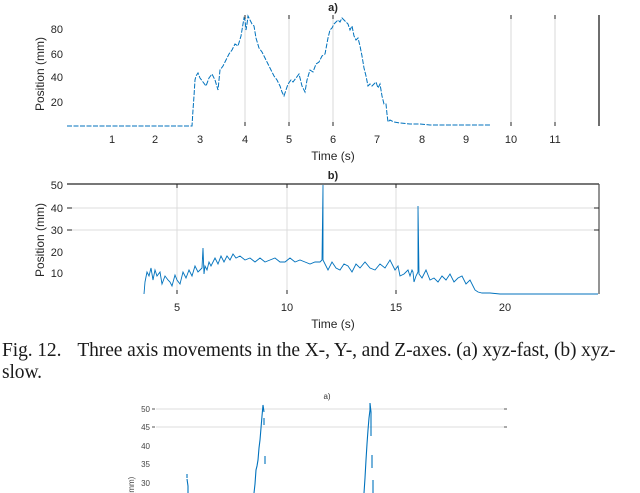  Describe the element at coordinates (326, 396) in the screenshot. I see `chart-c-title: a)` at that location.